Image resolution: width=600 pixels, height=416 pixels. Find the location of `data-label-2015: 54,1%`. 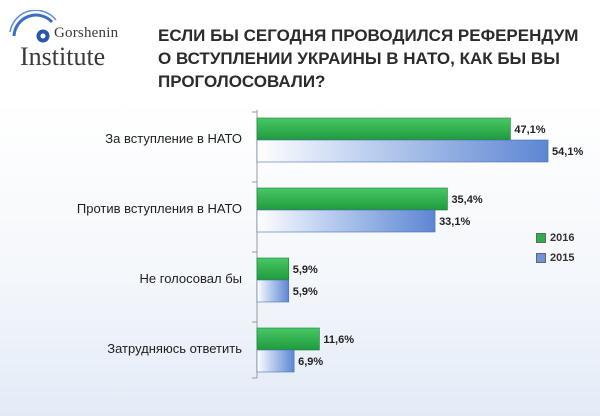

data-label-2015: 54,1% is located at coordinates (567, 152).